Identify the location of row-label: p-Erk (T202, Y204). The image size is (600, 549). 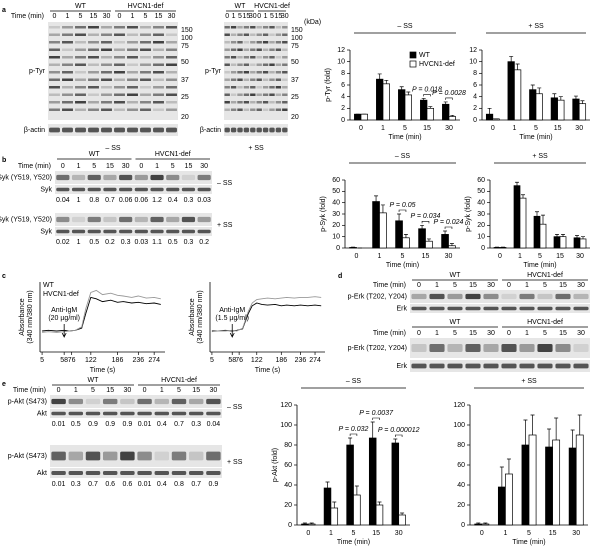
(377, 296).